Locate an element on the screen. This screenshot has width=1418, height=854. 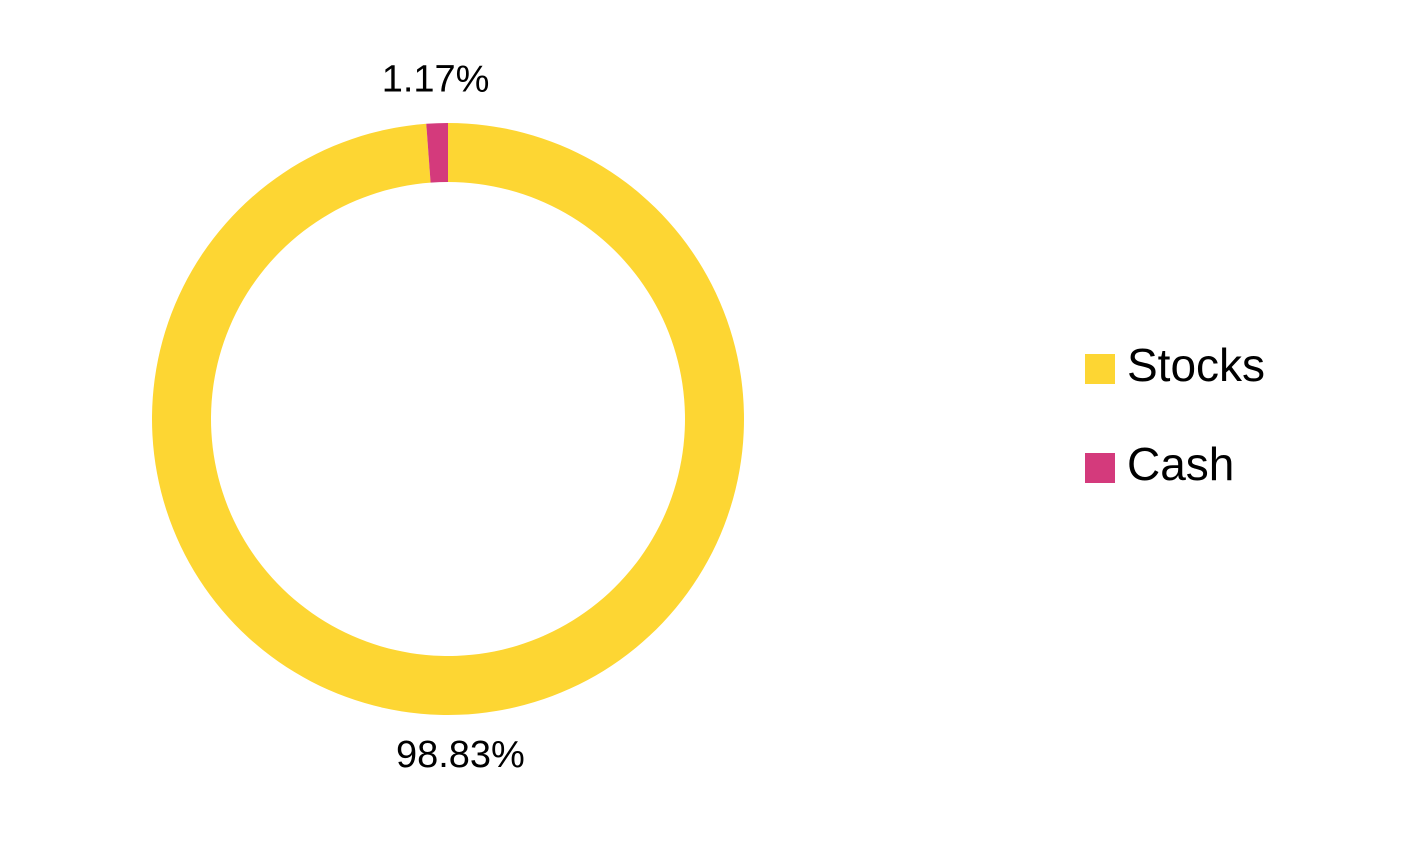
legend-label: Stocks is located at coordinates (1196, 365).